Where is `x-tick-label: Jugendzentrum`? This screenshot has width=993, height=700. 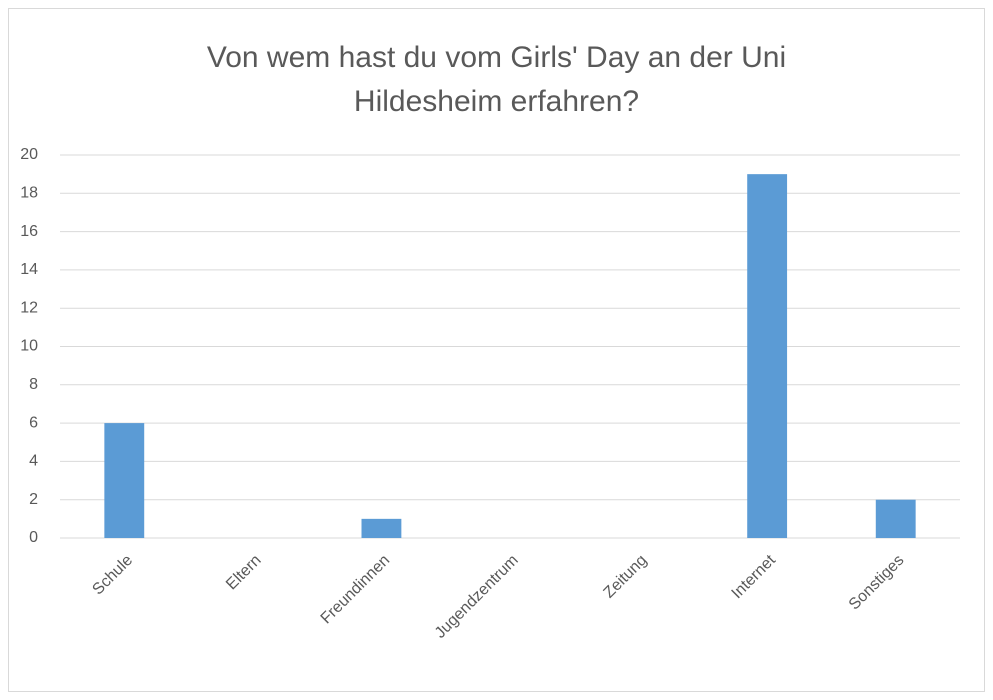 x-tick-label: Jugendzentrum is located at coordinates (477, 597).